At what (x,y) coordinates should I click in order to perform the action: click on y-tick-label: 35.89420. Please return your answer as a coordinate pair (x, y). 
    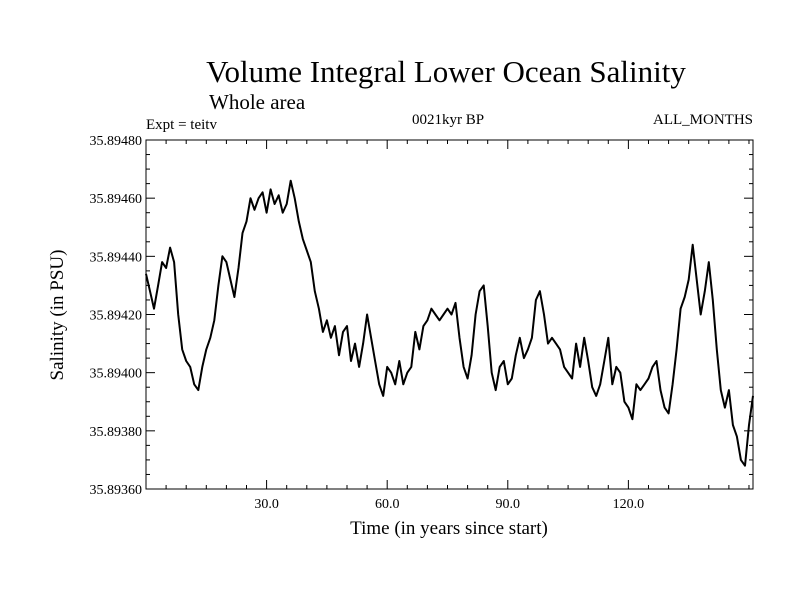
    Looking at the image, I should click on (116, 316).